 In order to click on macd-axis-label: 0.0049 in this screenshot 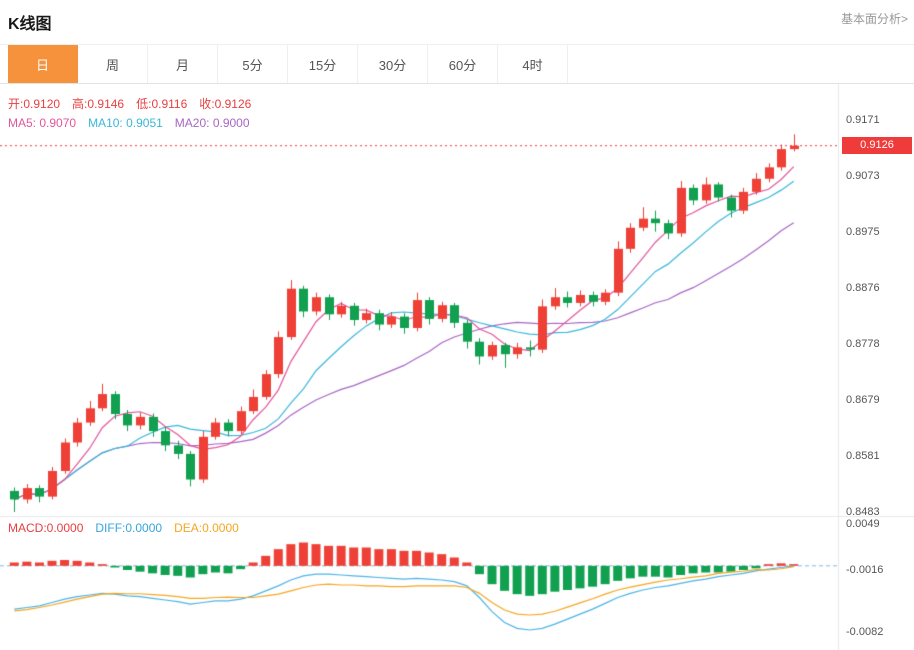, I will do `click(863, 524)`.